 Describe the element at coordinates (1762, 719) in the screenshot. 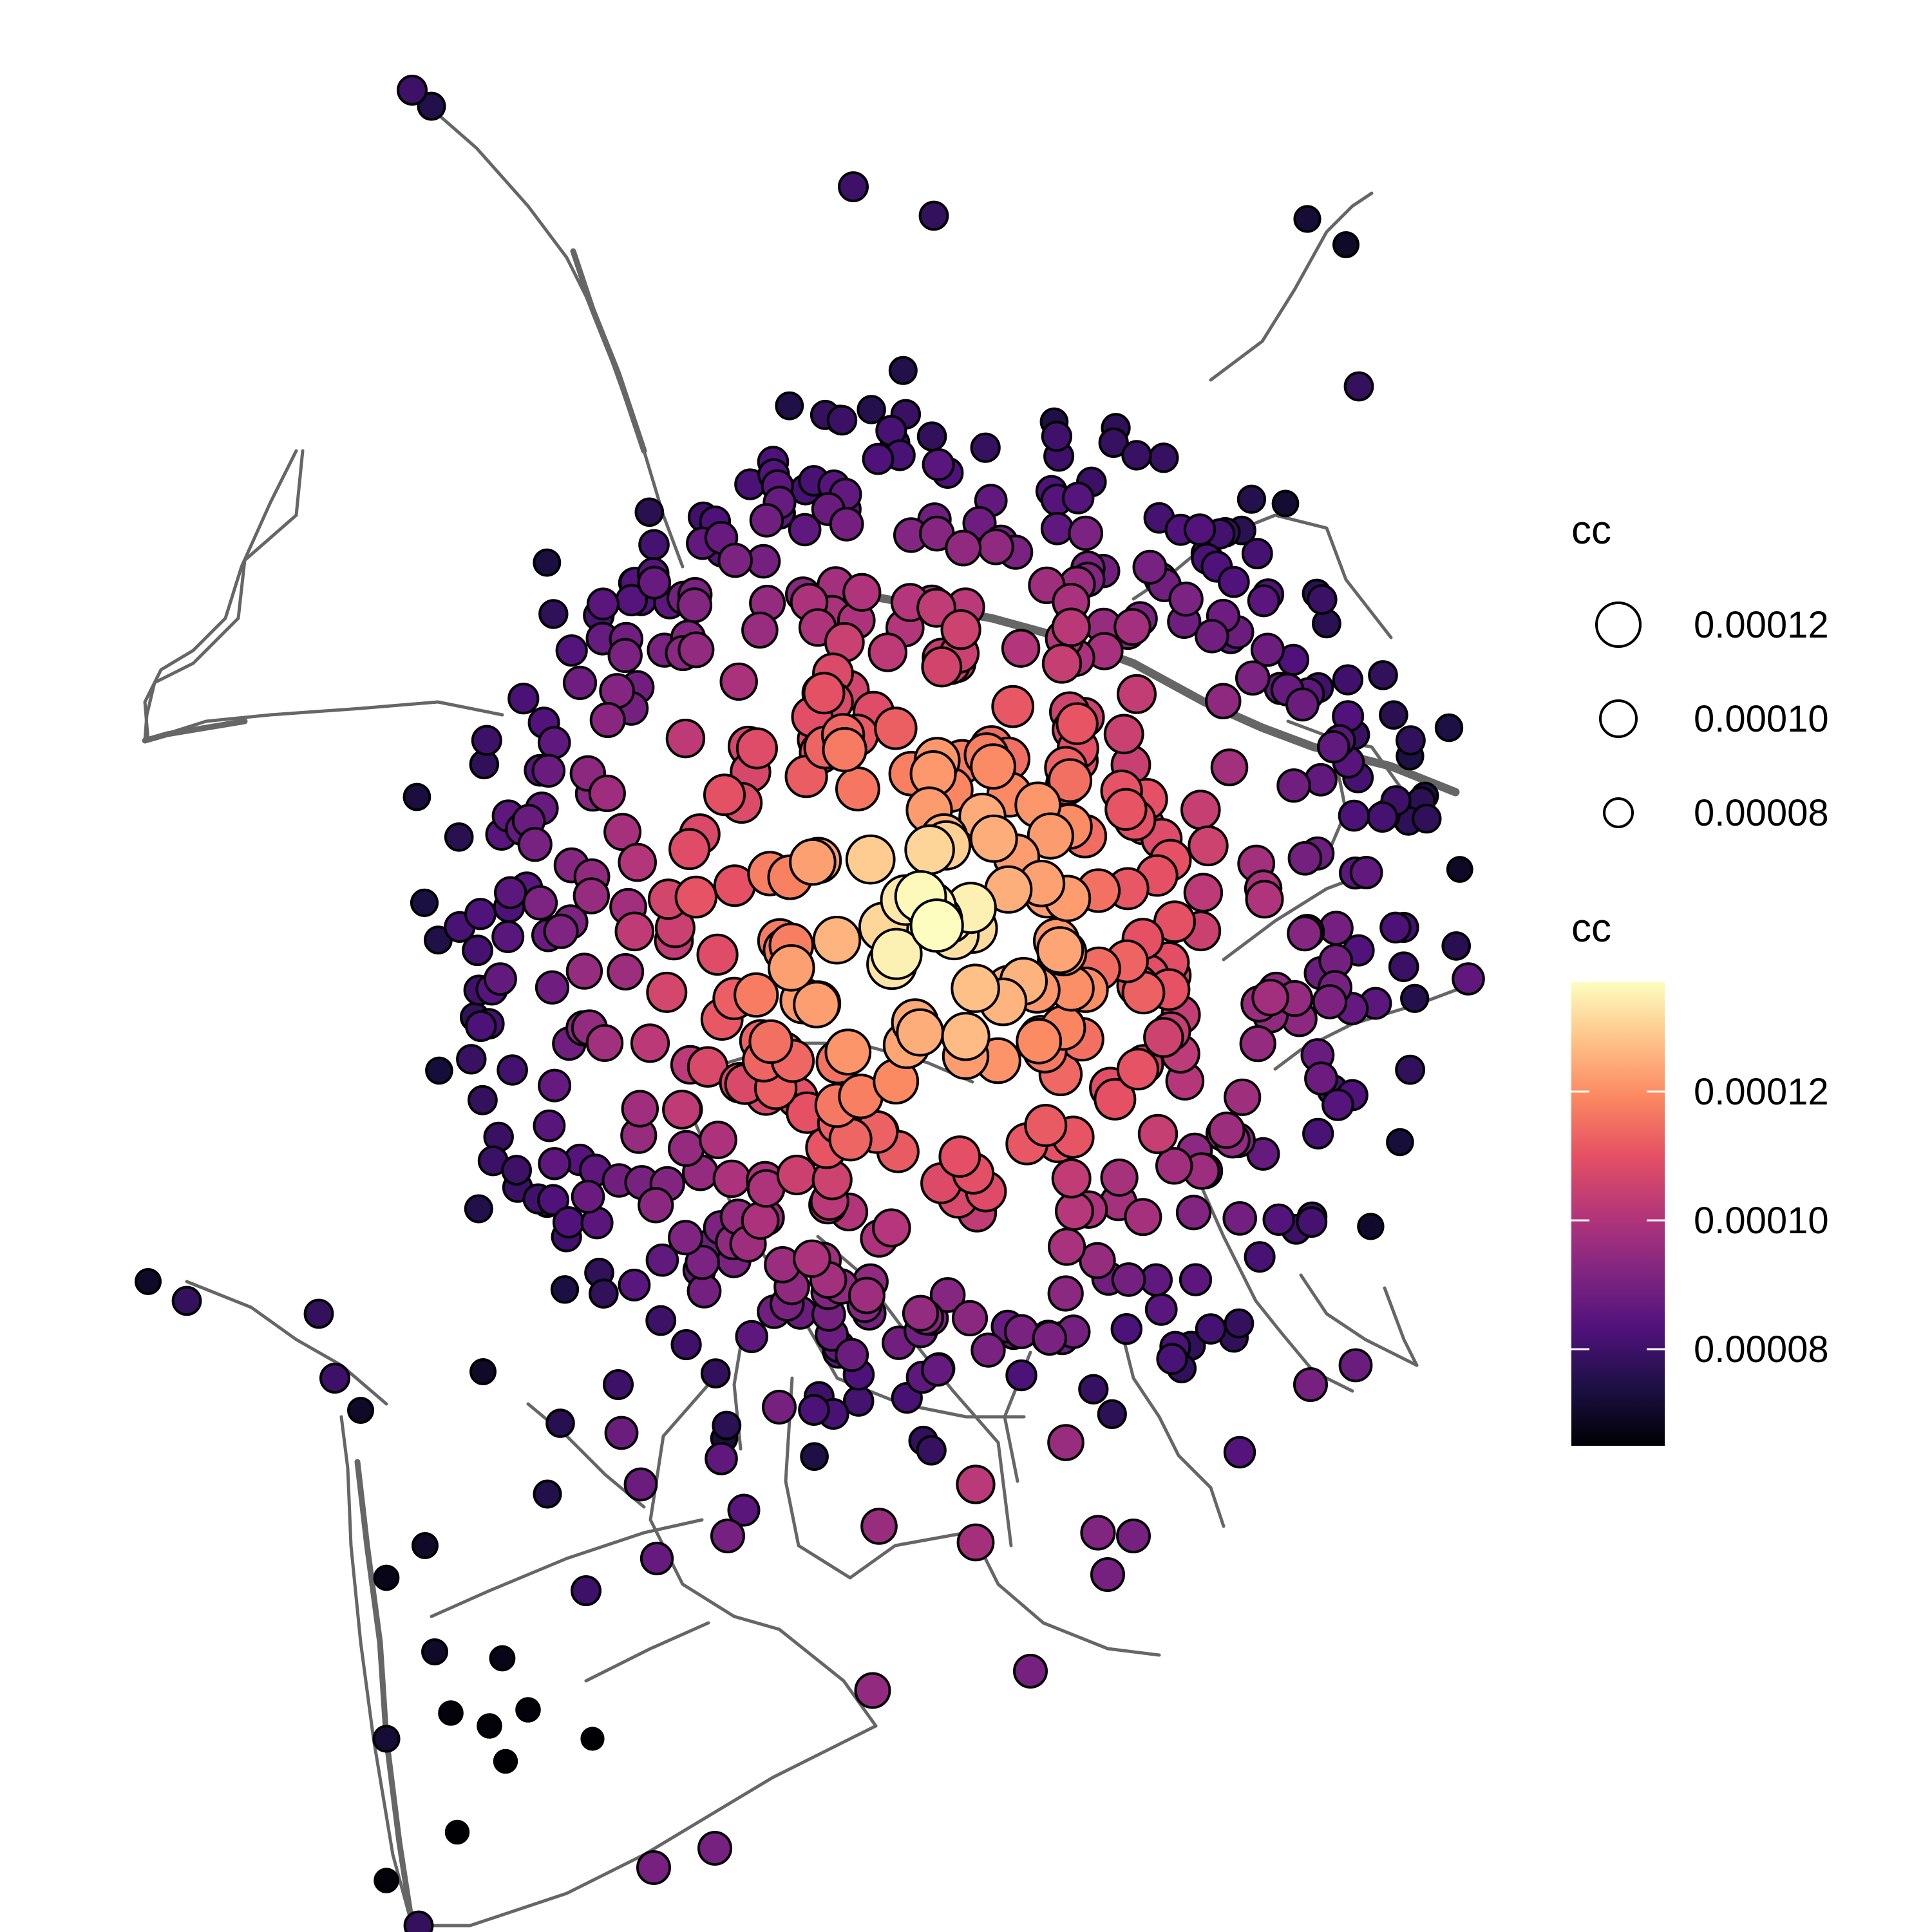

I see `size-legend-label: 0.00010` at that location.